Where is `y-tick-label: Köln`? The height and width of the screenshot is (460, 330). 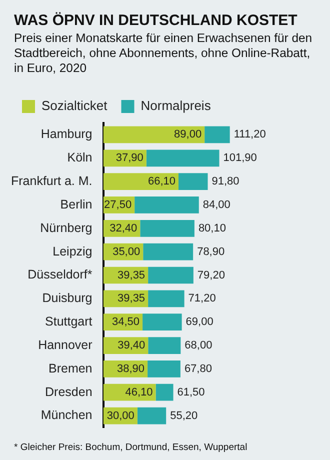
y-tick-label: Köln is located at coordinates (79, 157).